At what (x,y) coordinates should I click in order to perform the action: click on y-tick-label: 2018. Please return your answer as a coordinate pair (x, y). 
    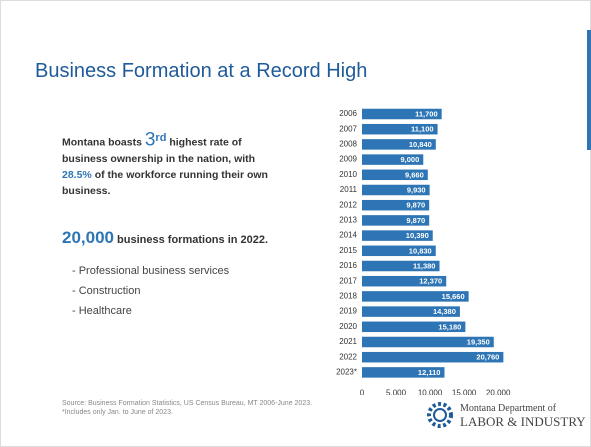
    Looking at the image, I should click on (348, 296).